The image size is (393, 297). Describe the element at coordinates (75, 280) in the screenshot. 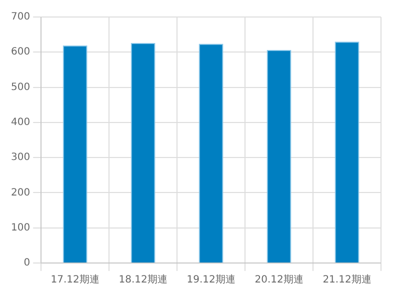

I see `x-tick-label: 17.12期連` at that location.